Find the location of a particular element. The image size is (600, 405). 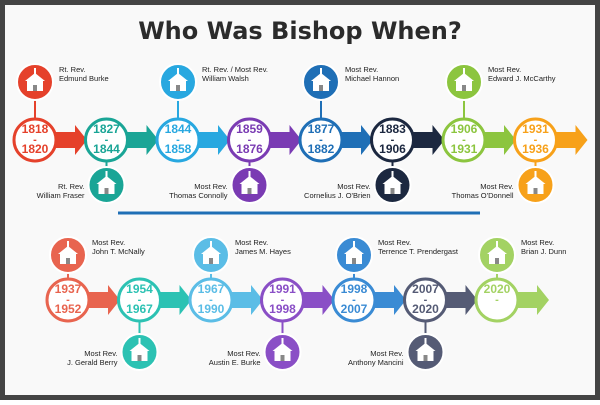

start-year: 2020 is located at coordinates (497, 289).